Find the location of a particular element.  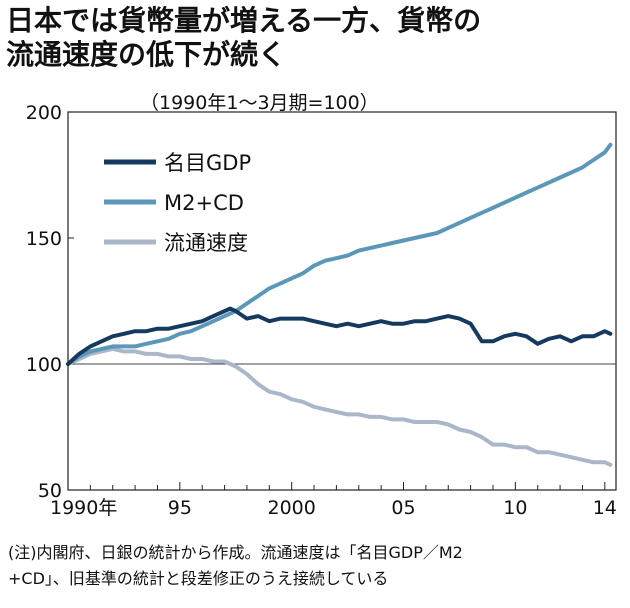

legend-label-velocity: 流通速度 is located at coordinates (206, 243).